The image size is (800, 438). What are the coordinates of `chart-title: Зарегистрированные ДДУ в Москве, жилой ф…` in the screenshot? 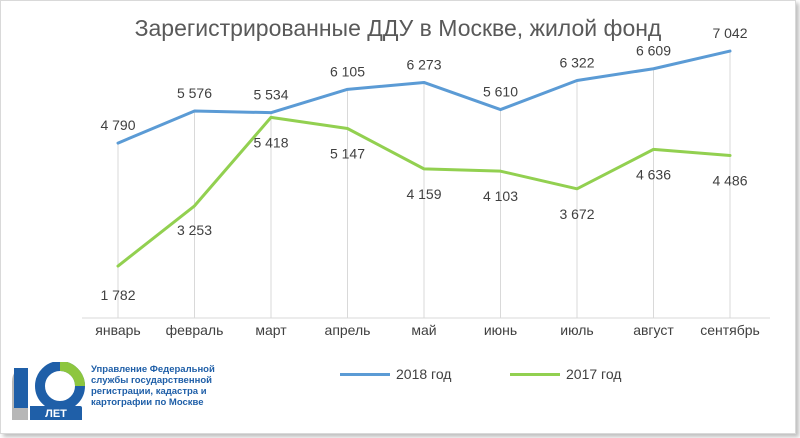 It's located at (398, 28).